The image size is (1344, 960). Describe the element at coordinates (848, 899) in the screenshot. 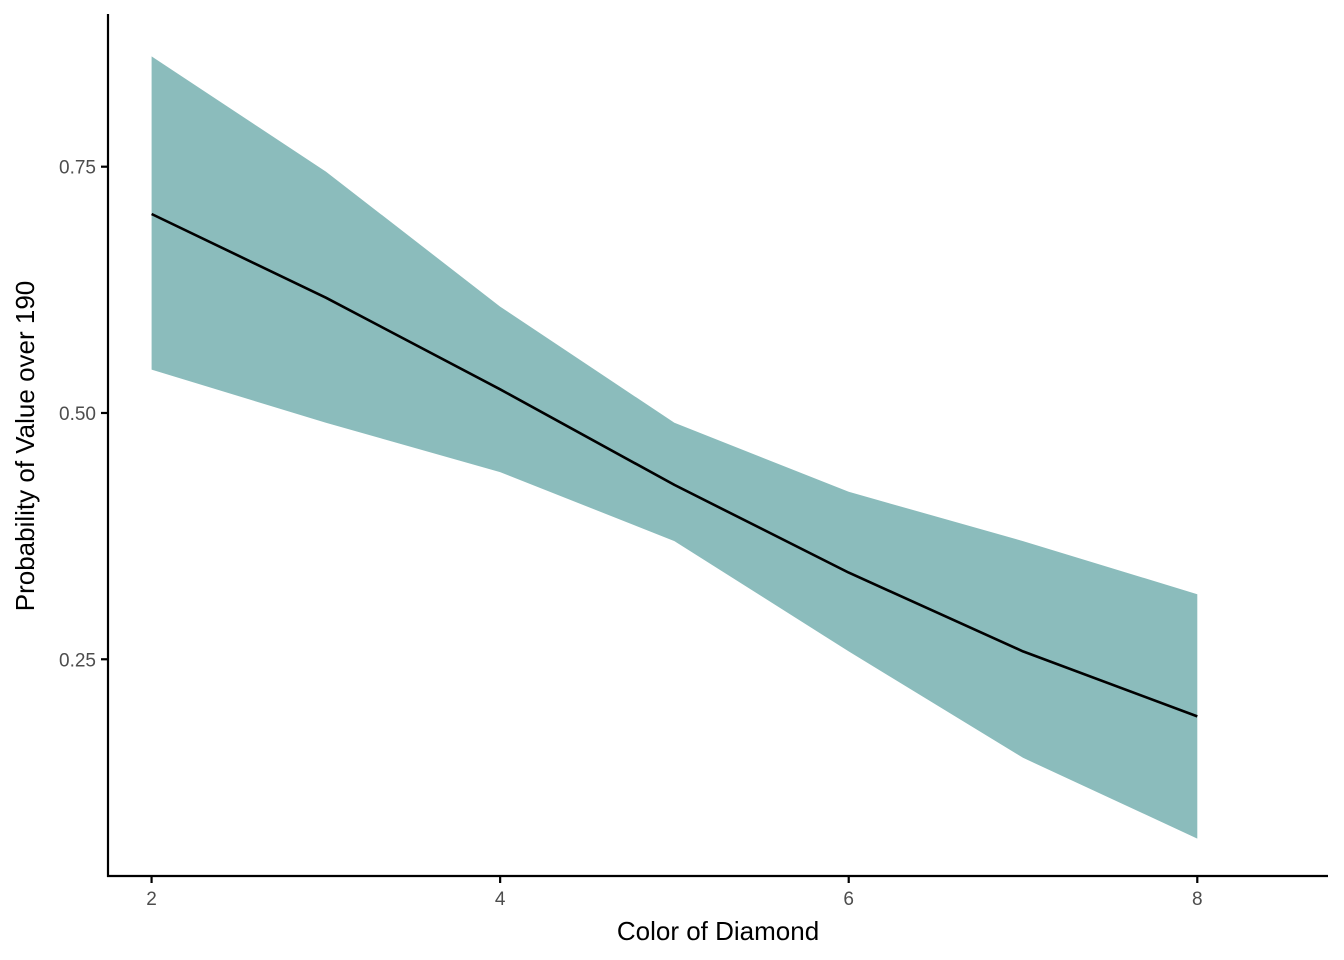

I see `x-tick-label: 6` at that location.